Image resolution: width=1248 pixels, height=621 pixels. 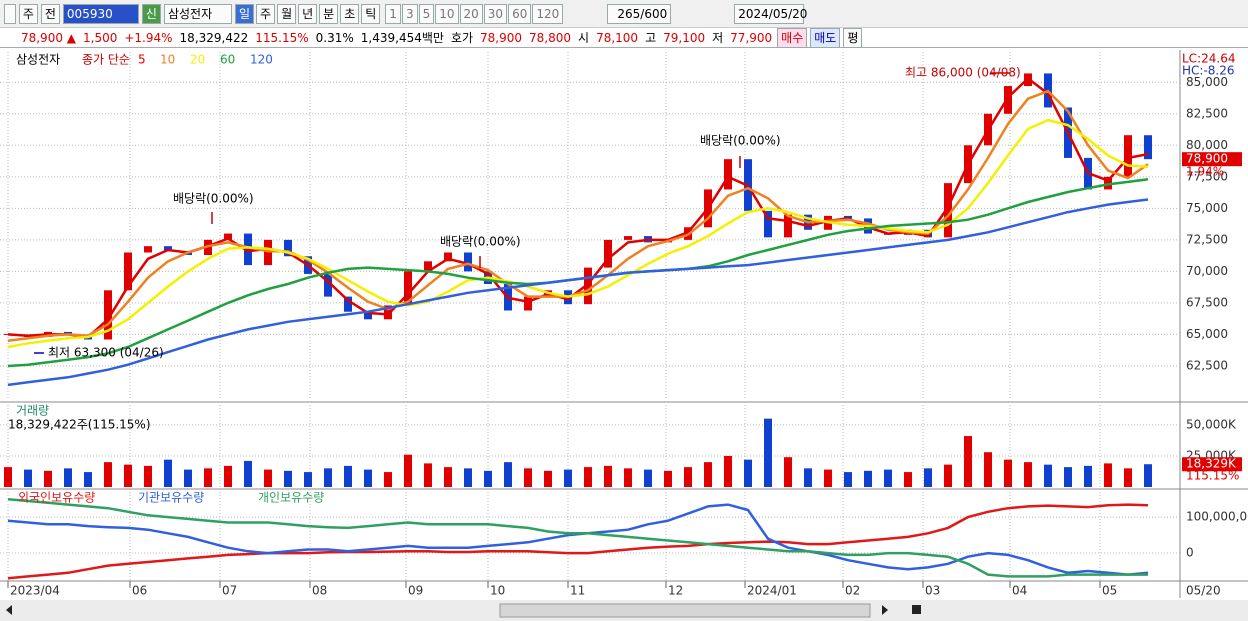 I want to click on y-tick-label: 82,500, so click(x=1207, y=113).